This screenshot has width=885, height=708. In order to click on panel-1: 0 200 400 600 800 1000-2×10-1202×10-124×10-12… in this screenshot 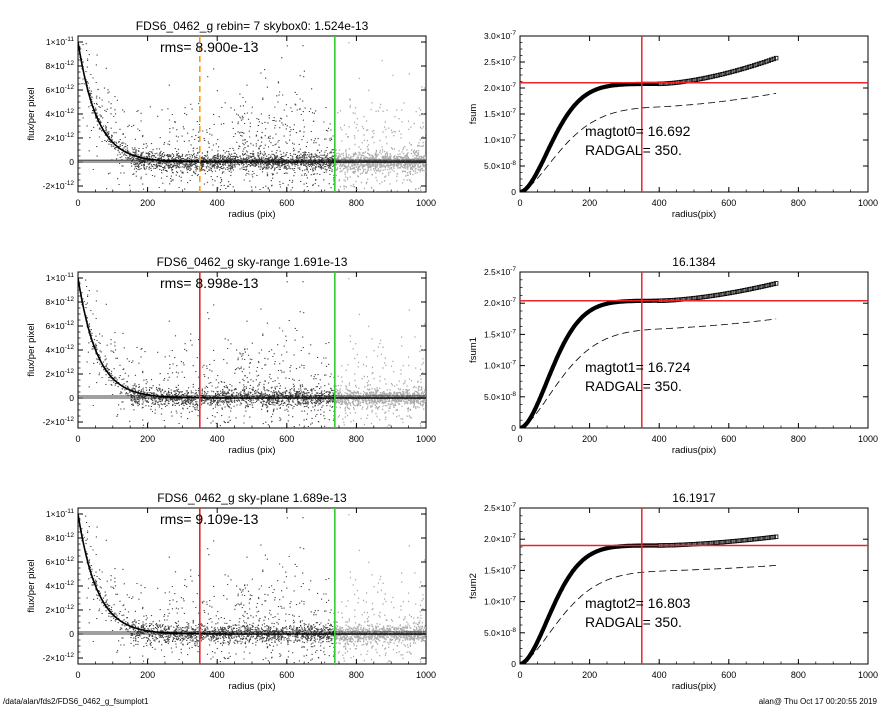, I will do `click(231, 119)`.